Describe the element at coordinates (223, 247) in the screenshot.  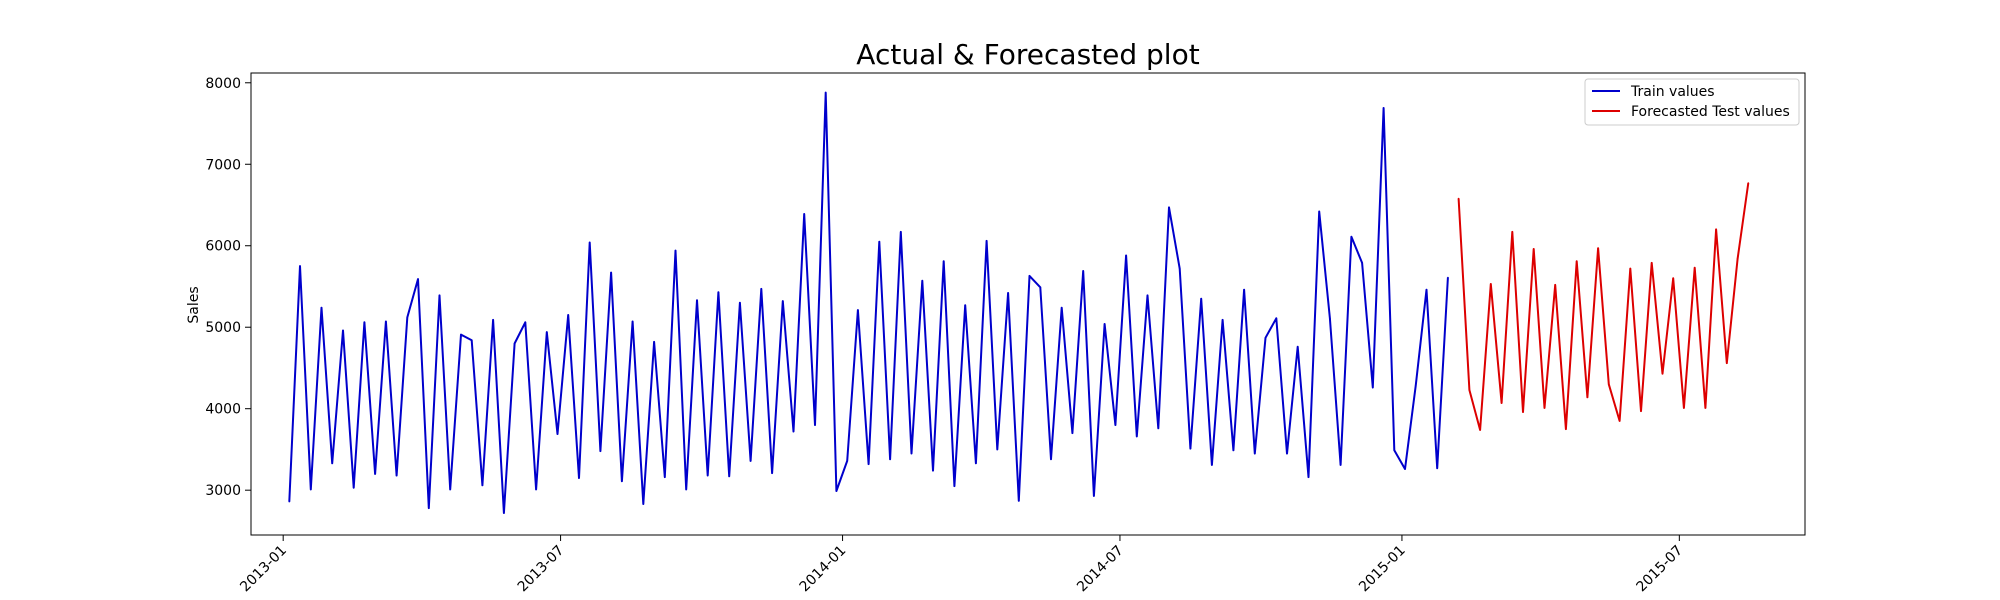
I see `y-tick-label: 6000` at that location.